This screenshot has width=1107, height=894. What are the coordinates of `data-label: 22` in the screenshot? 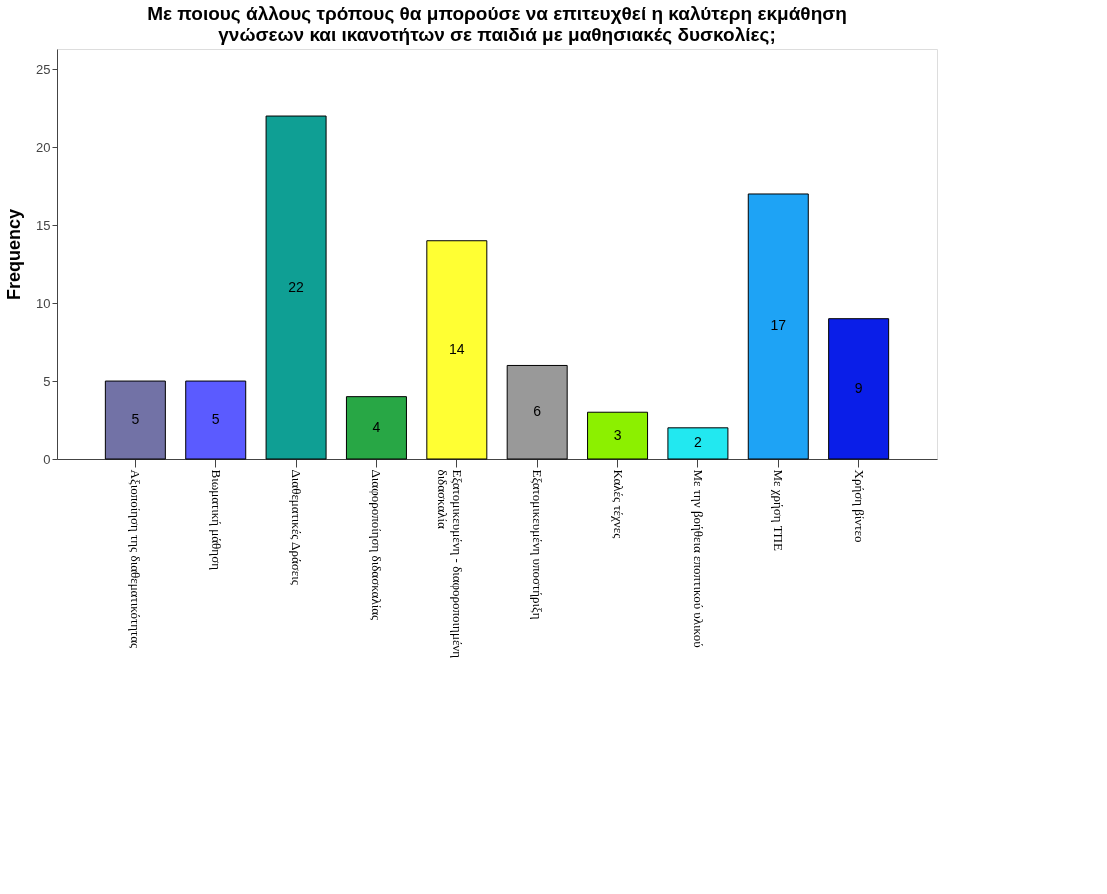 It's located at (296, 286).